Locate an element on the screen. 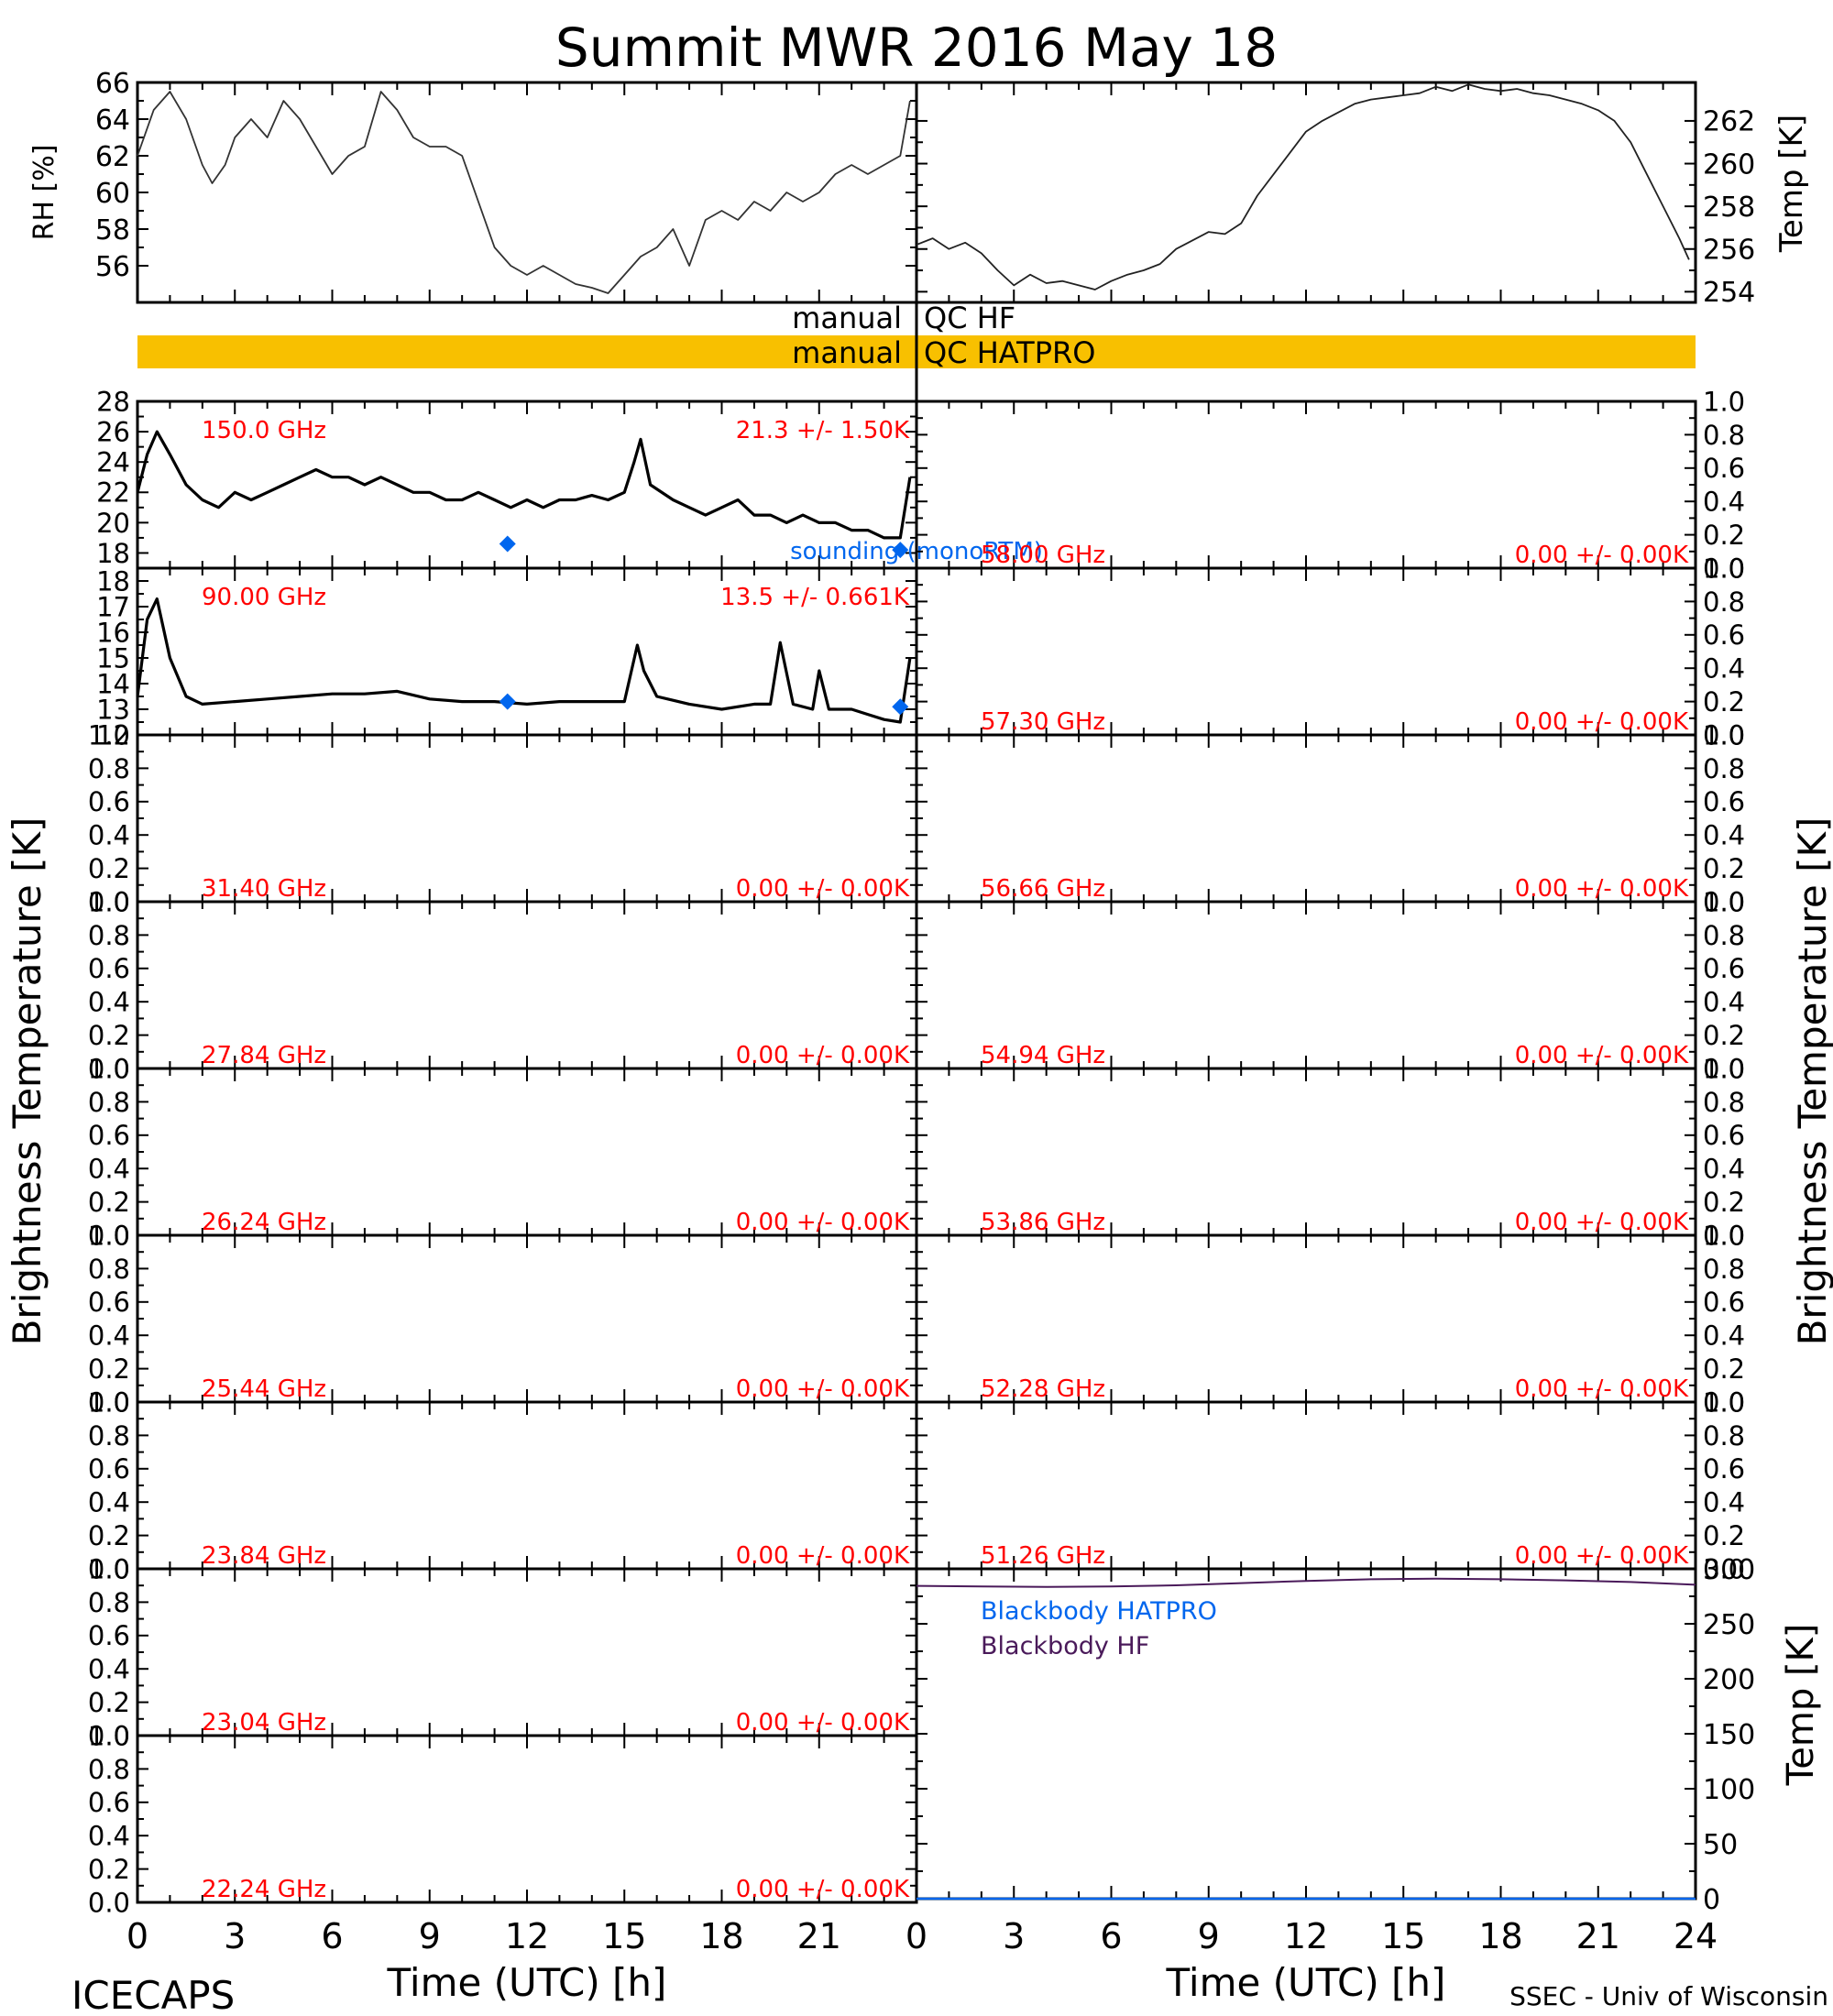 The width and height of the screenshot is (1833, 2016). x-tick-label-right: 18 is located at coordinates (1500, 1936).